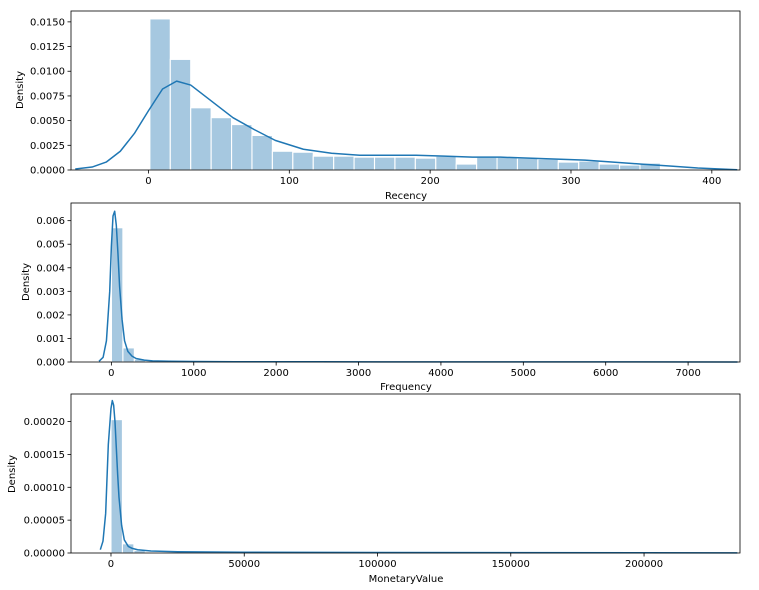 The image size is (759, 590). Describe the element at coordinates (44, 422) in the screenshot. I see `monetaryvalue-y-tick-label: 0.00020` at that location.